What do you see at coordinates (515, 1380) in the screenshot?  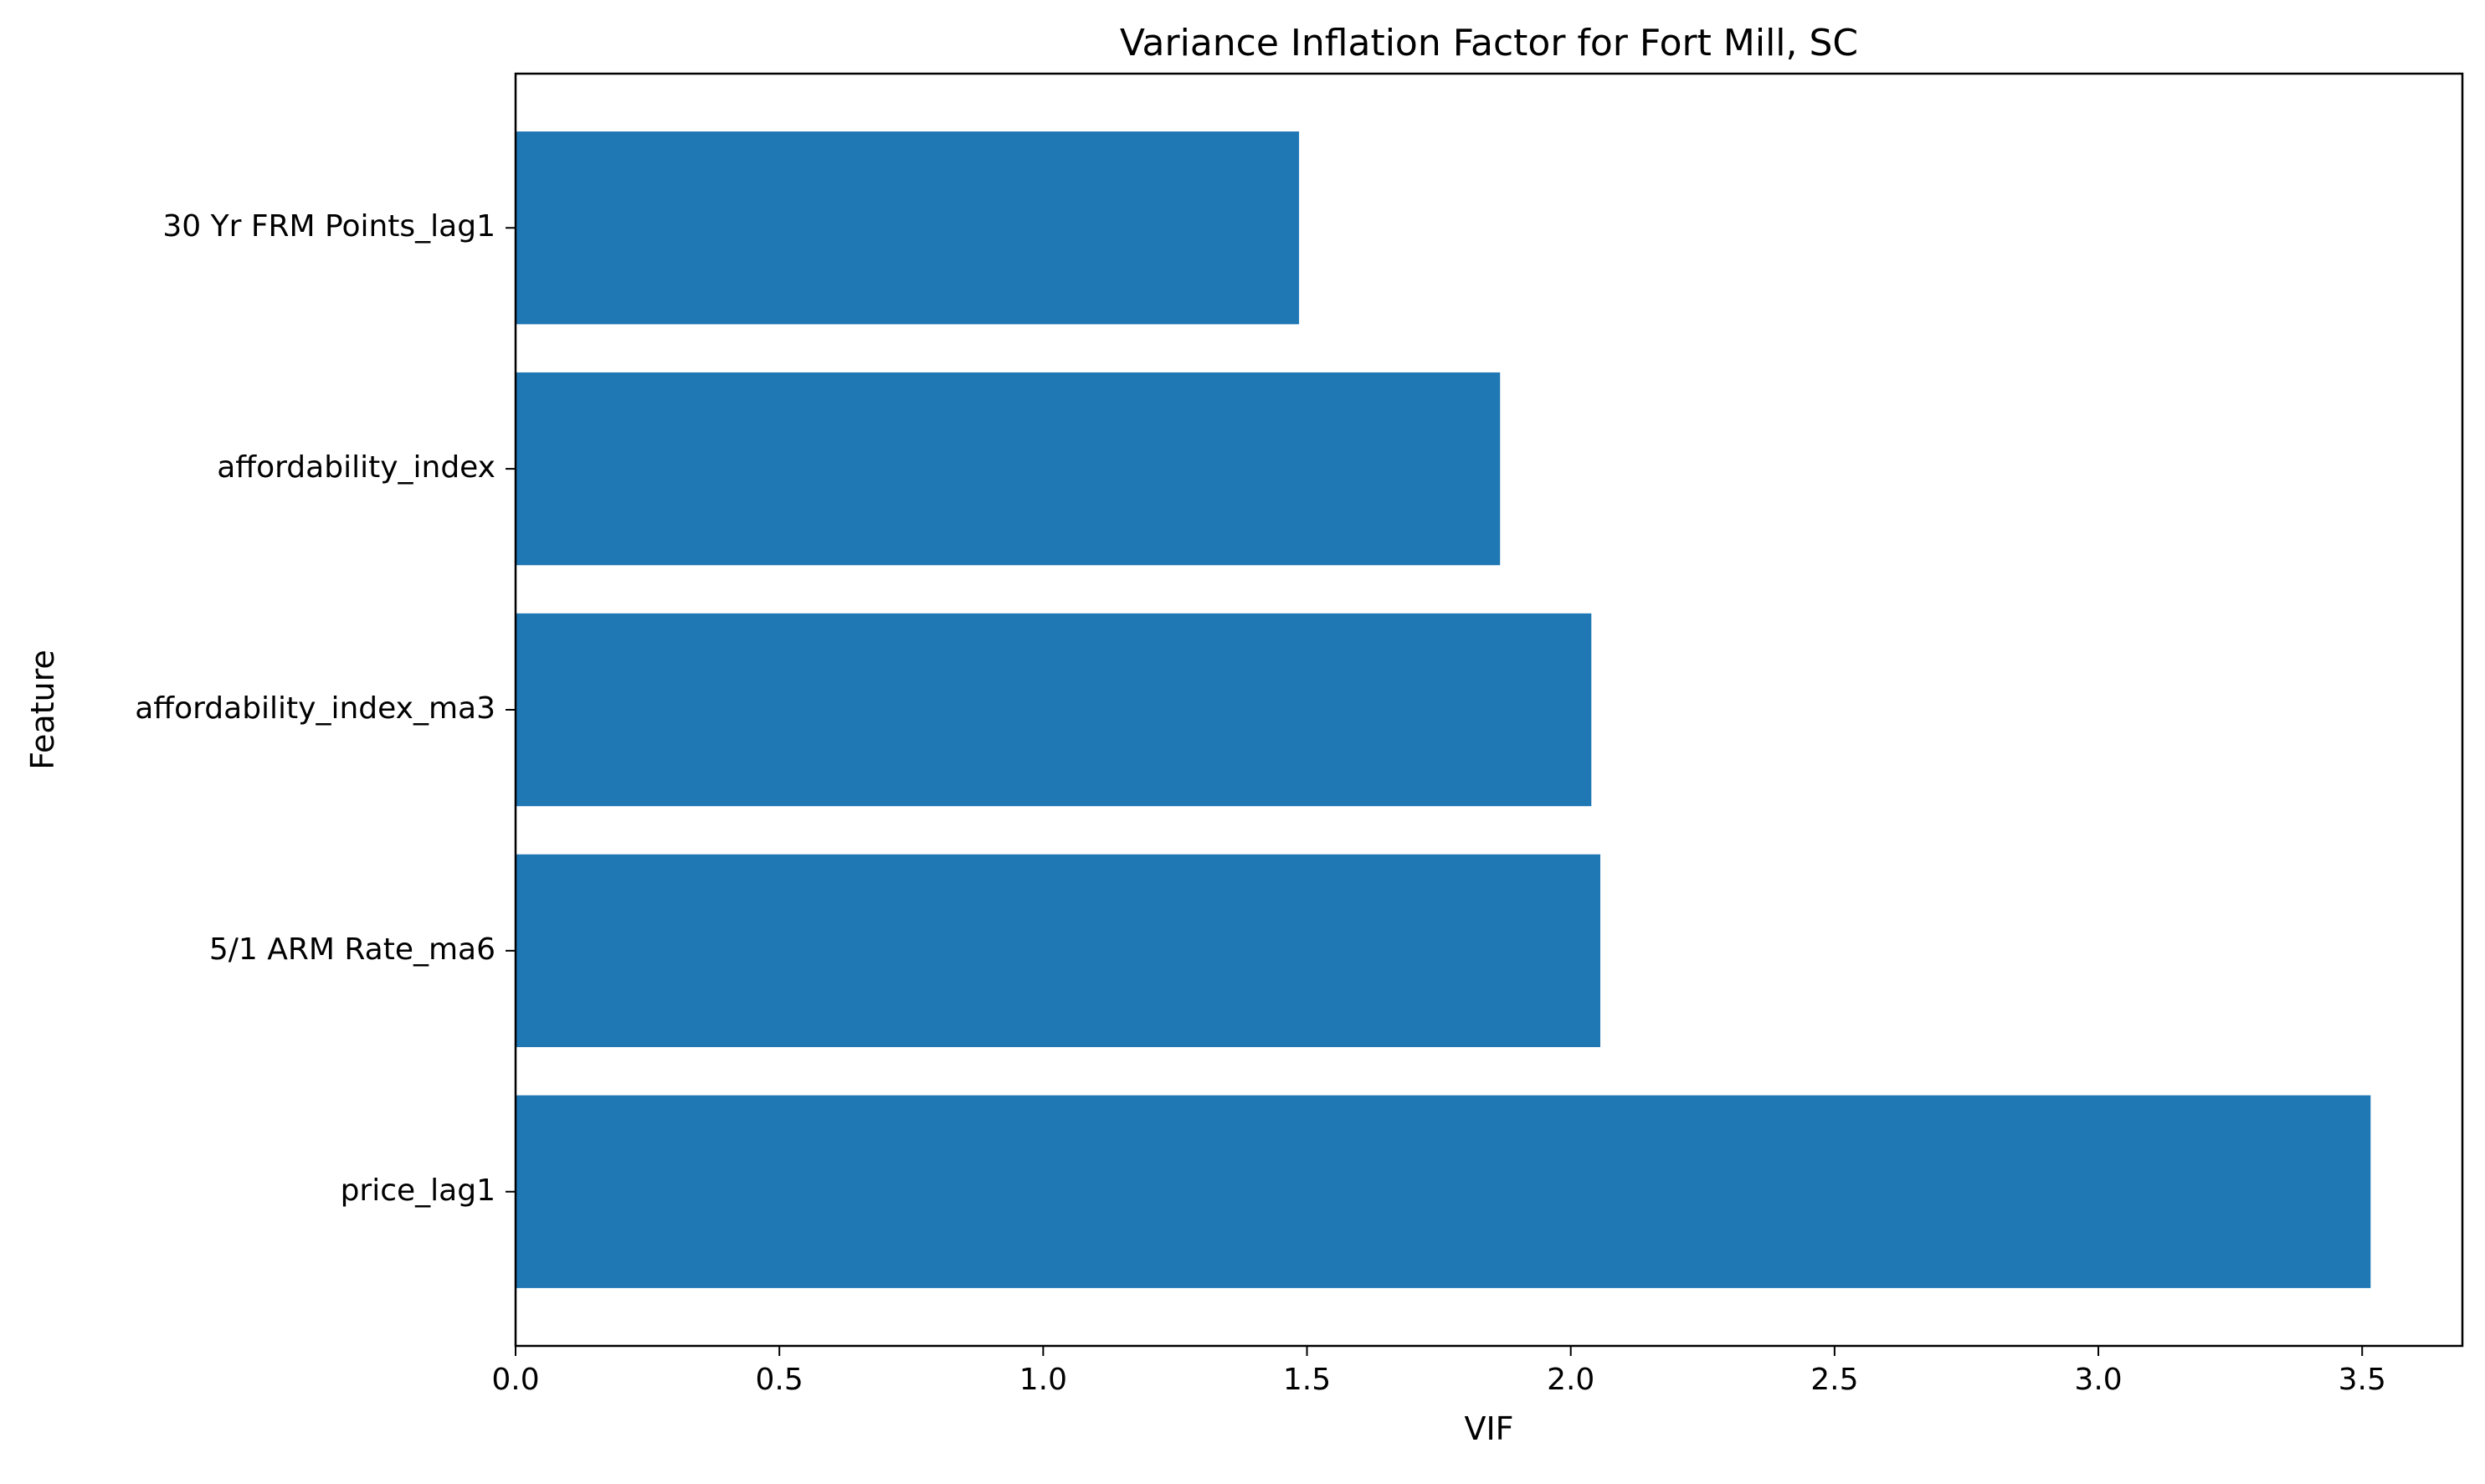 I see `x-tick-label: 0.0` at bounding box center [515, 1380].